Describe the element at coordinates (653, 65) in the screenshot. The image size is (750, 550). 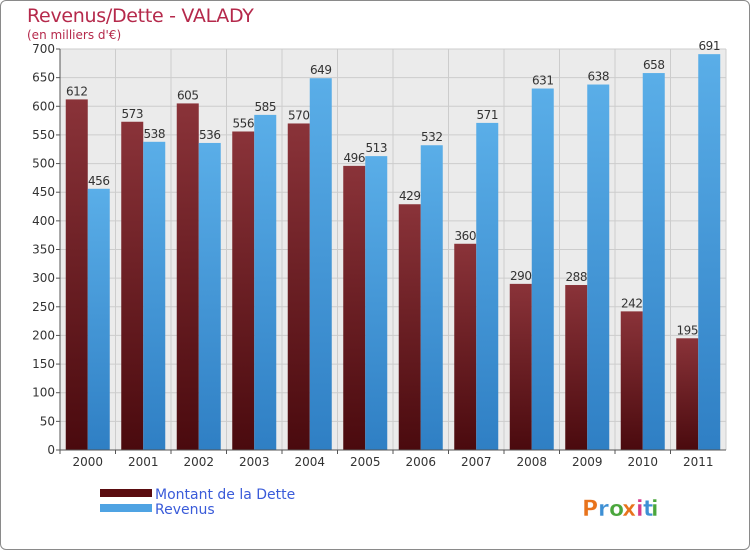
I see `data-label-revenue: 658` at that location.